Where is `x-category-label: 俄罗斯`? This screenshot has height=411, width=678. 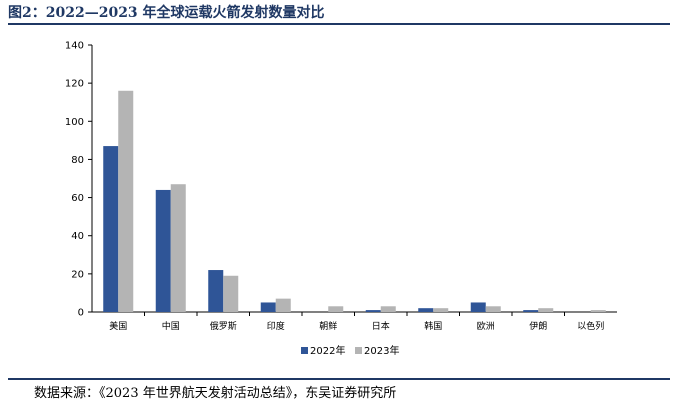 x-category-label: 俄罗斯 is located at coordinates (223, 326).